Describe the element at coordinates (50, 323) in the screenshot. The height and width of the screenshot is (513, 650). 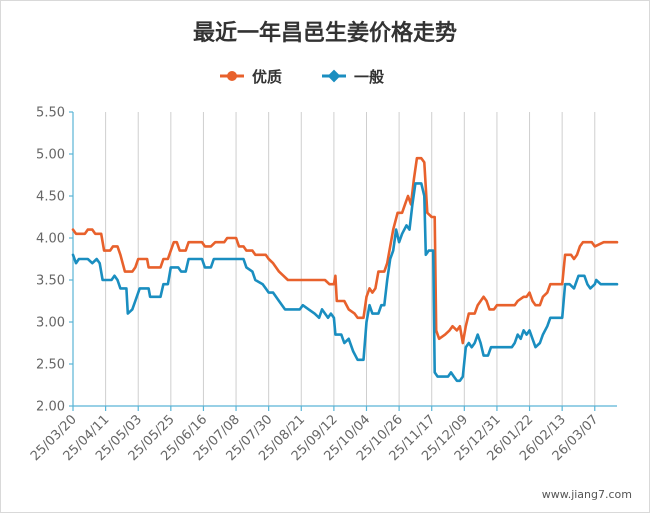
I see `y-tick-label: 3.00` at that location.